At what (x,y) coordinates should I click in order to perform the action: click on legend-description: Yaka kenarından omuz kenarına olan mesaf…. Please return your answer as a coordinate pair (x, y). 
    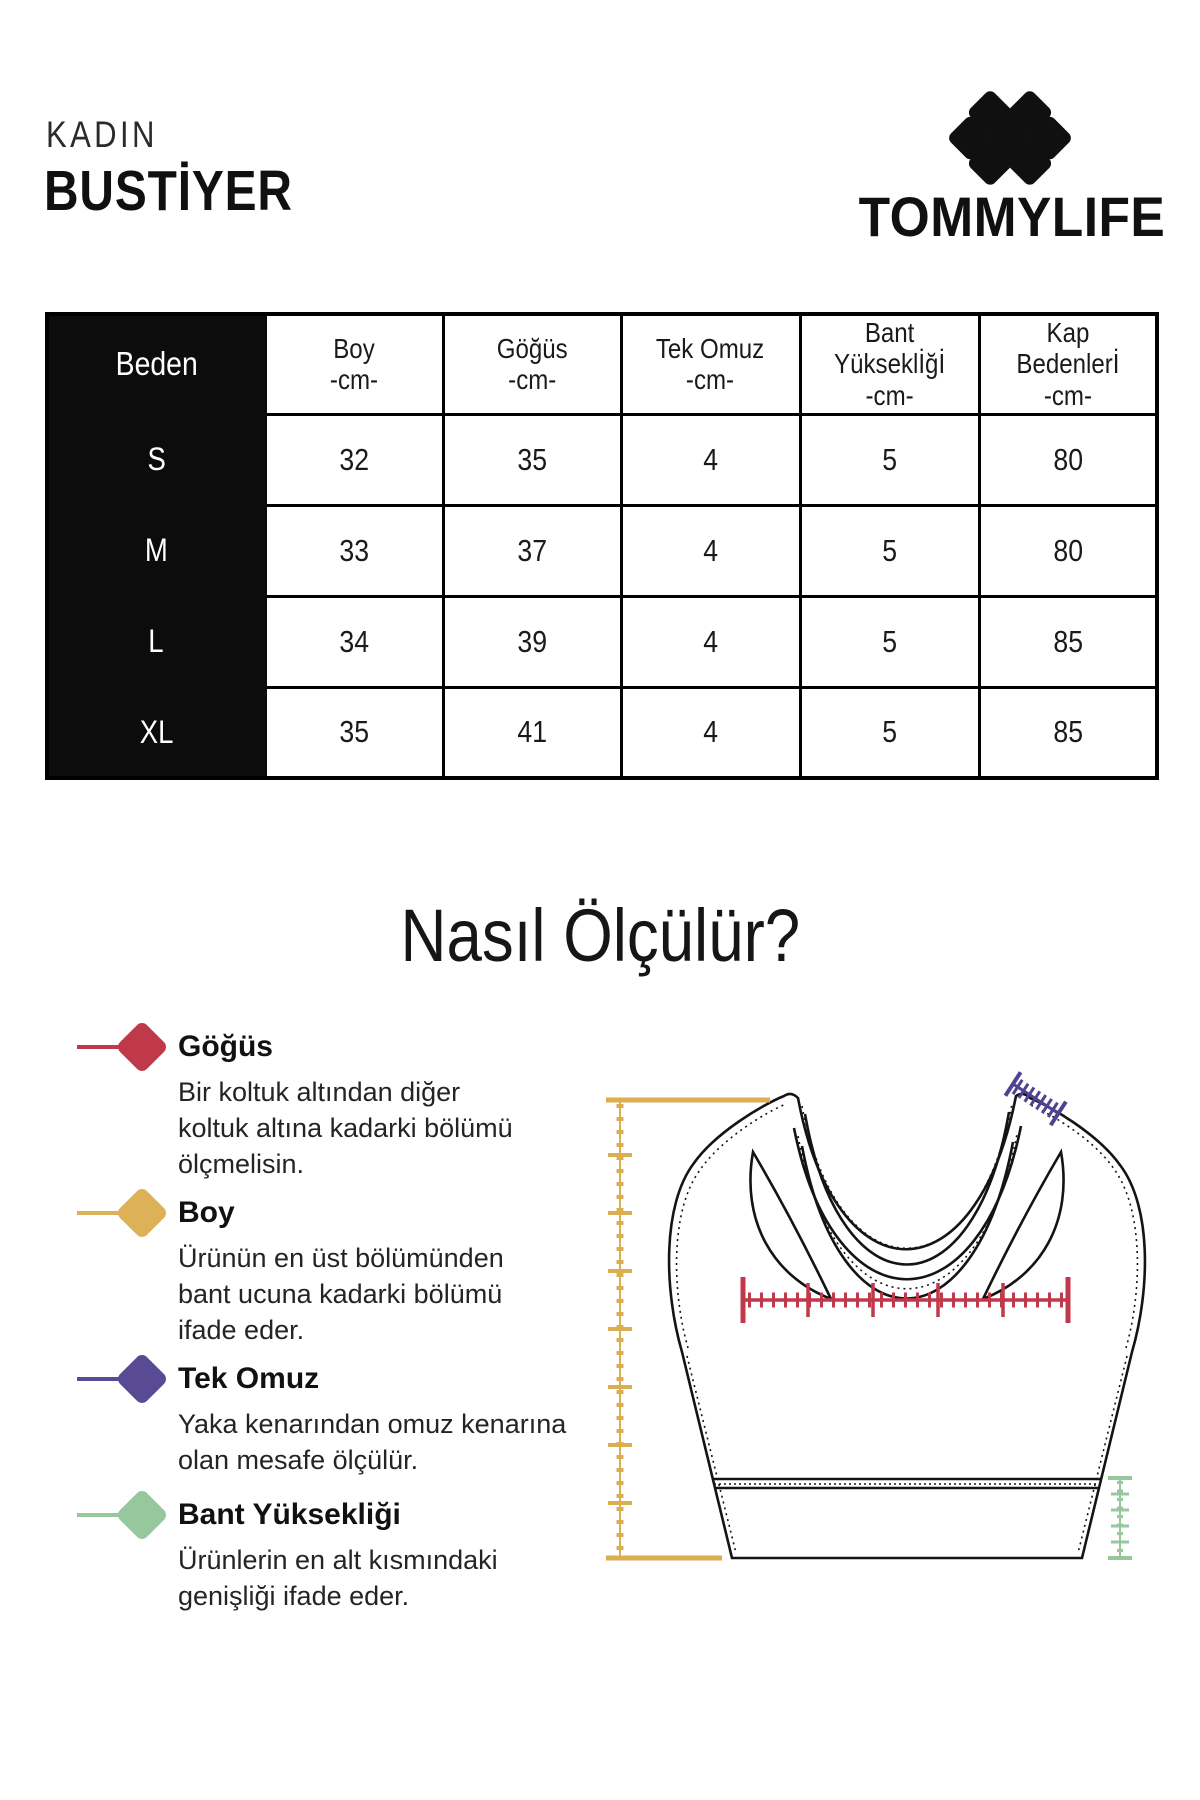
    Looking at the image, I should click on (372, 1441).